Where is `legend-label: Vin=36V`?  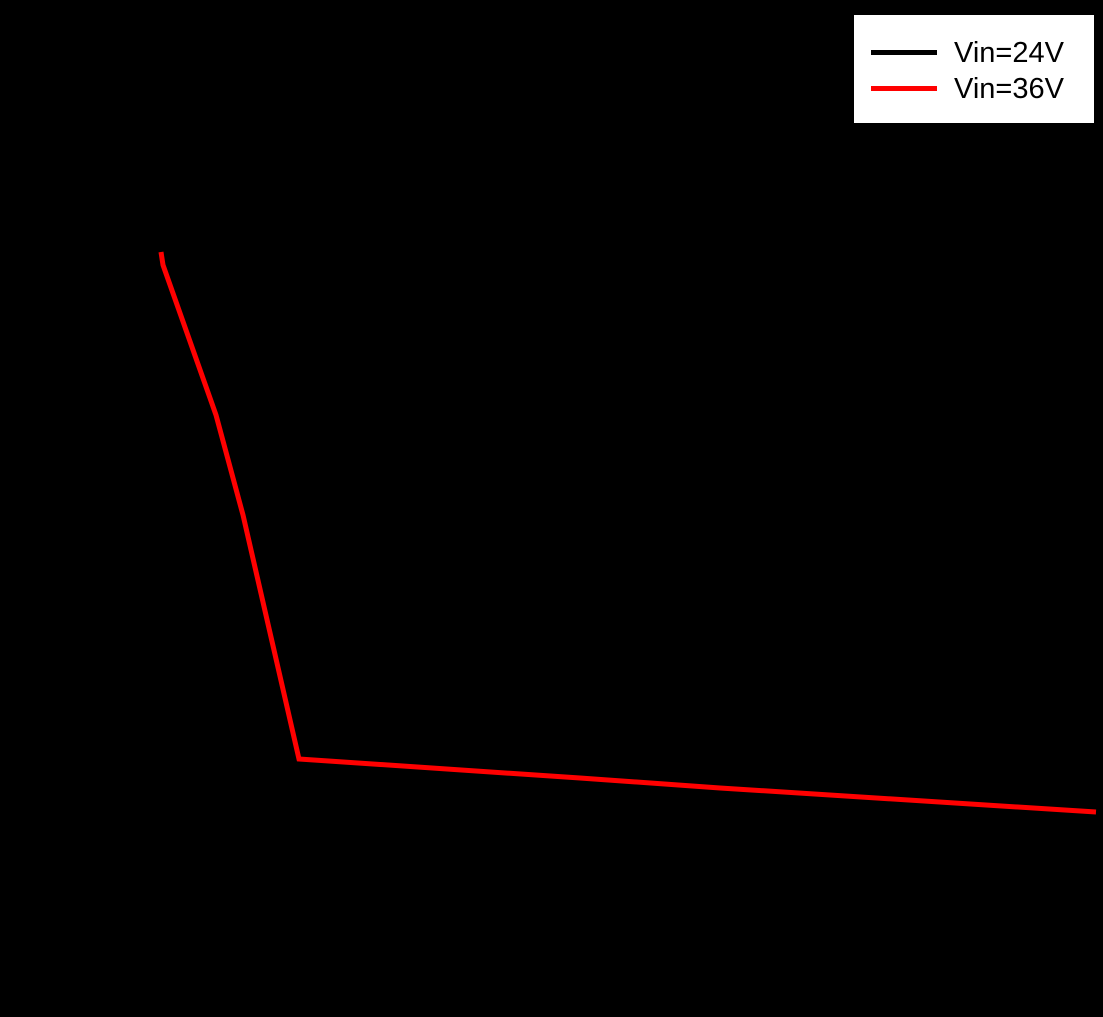
legend-label: Vin=36V is located at coordinates (1009, 89).